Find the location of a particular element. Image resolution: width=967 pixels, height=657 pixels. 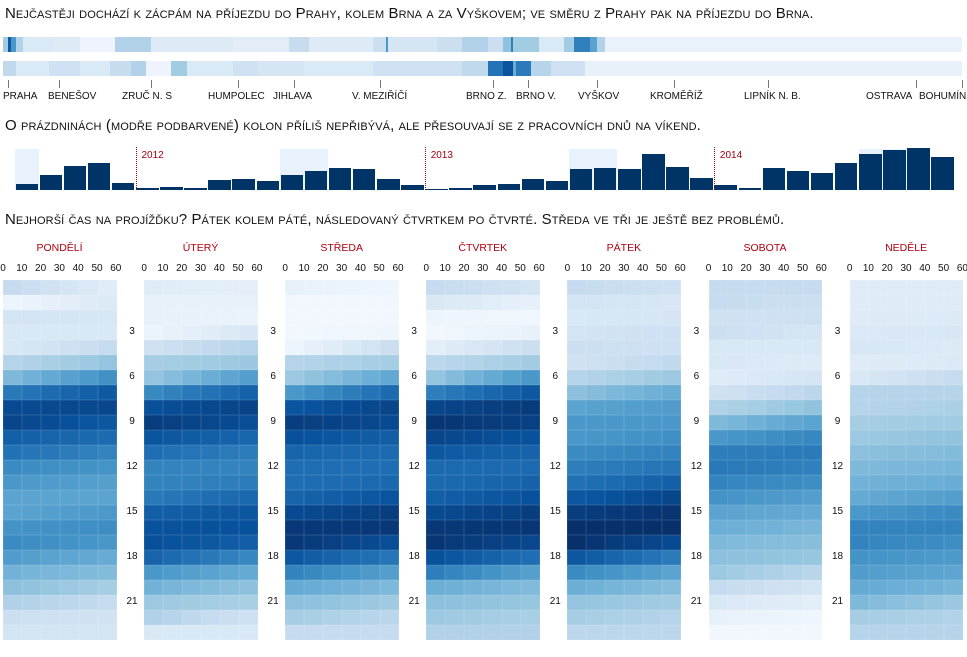

hour-label: 18 is located at coordinates (555, 556).